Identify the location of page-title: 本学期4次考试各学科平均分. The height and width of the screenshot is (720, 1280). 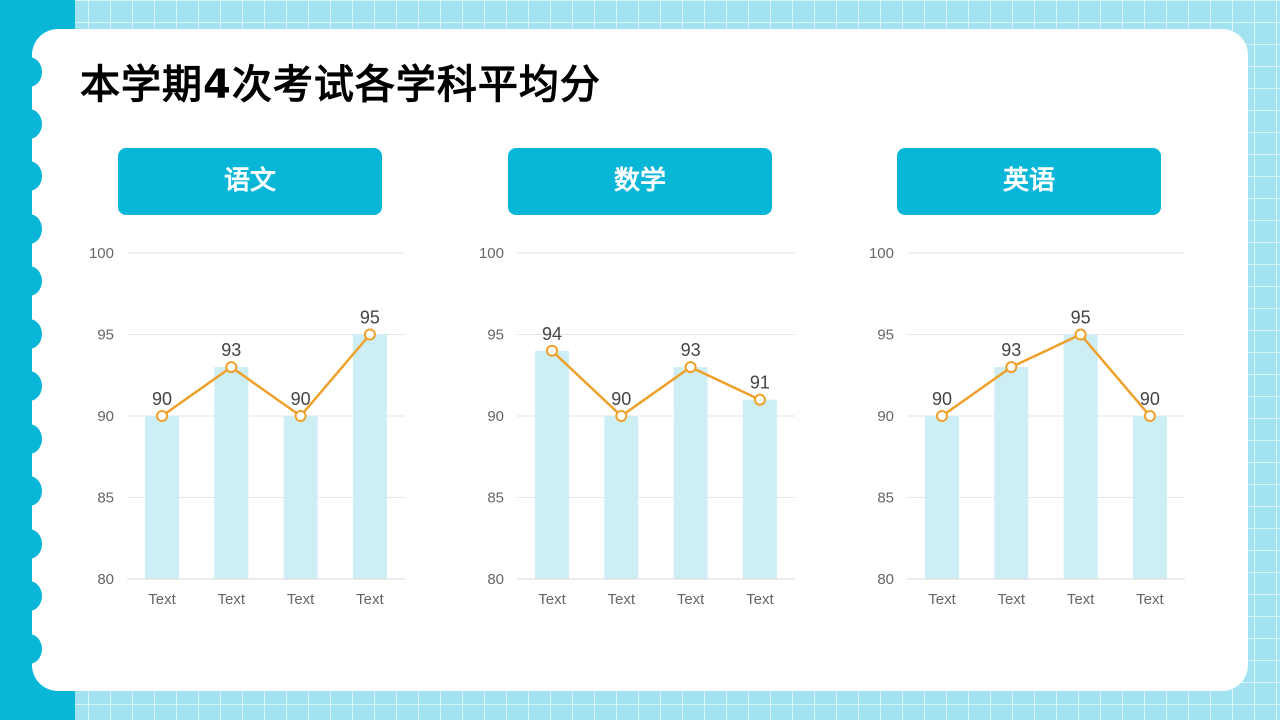
(340, 85).